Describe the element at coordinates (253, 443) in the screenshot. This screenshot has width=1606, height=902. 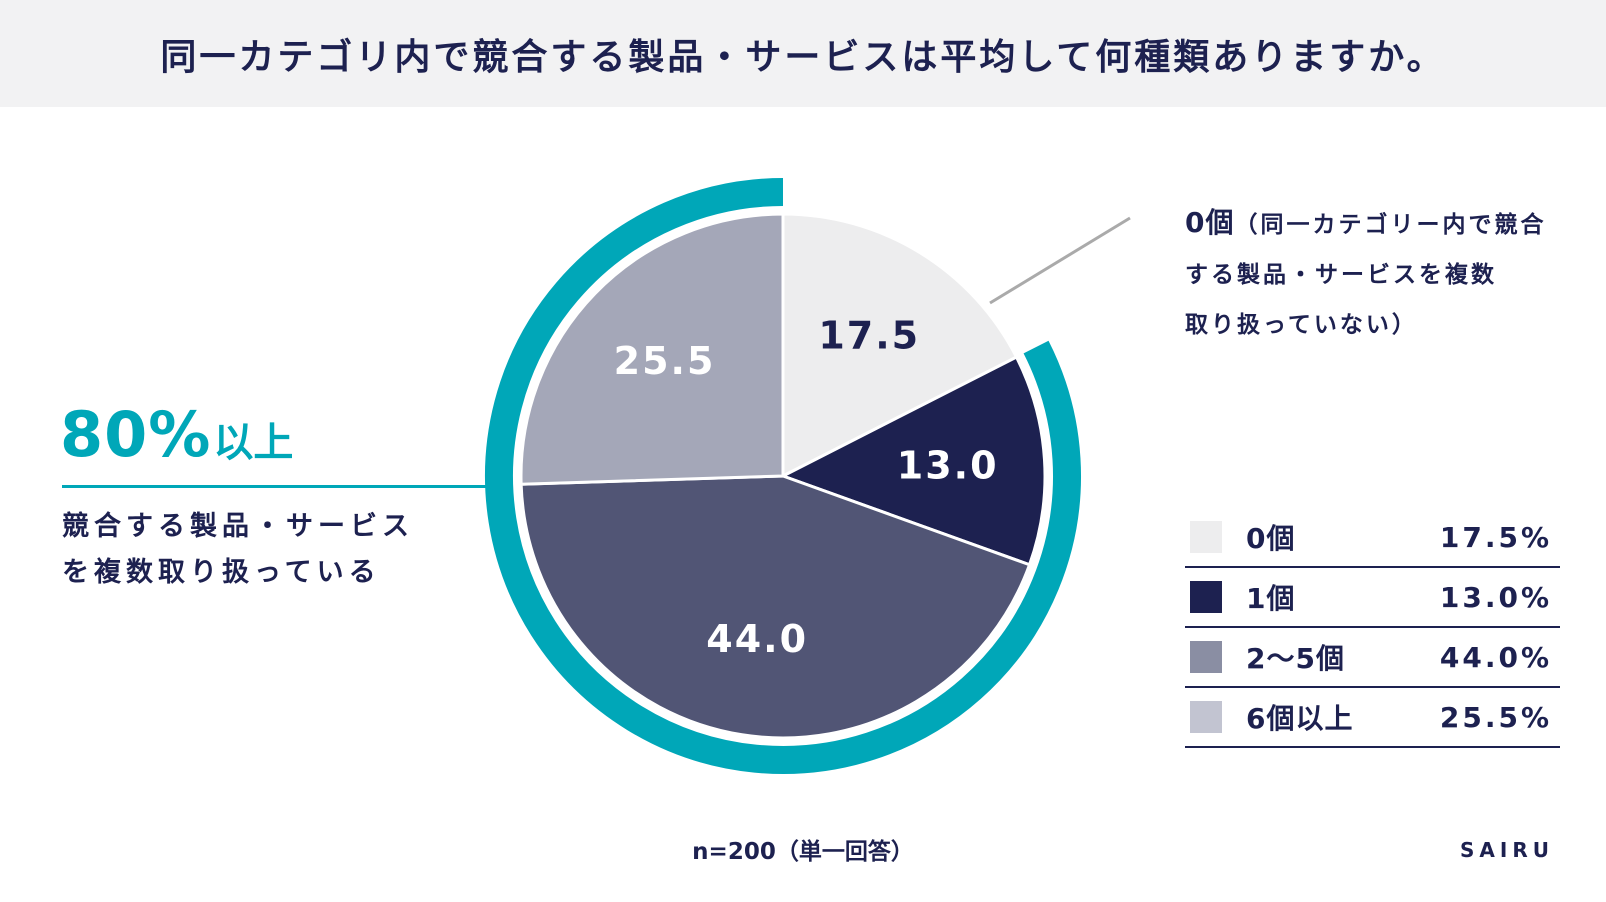
I see `callout-big-suffix: 以上` at that location.